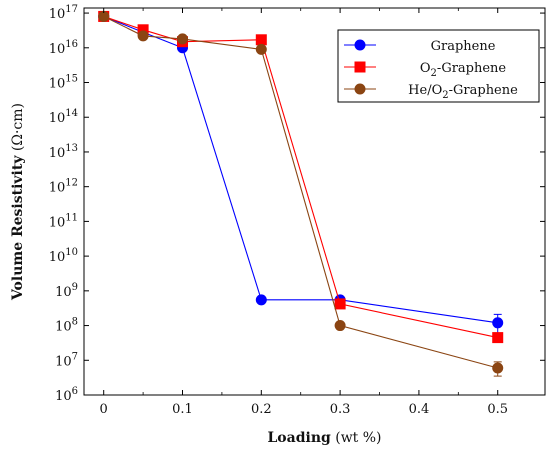 Image resolution: width=550 pixels, height=453 pixels. I want to click on x-tick-label: 0.4, so click(419, 409).